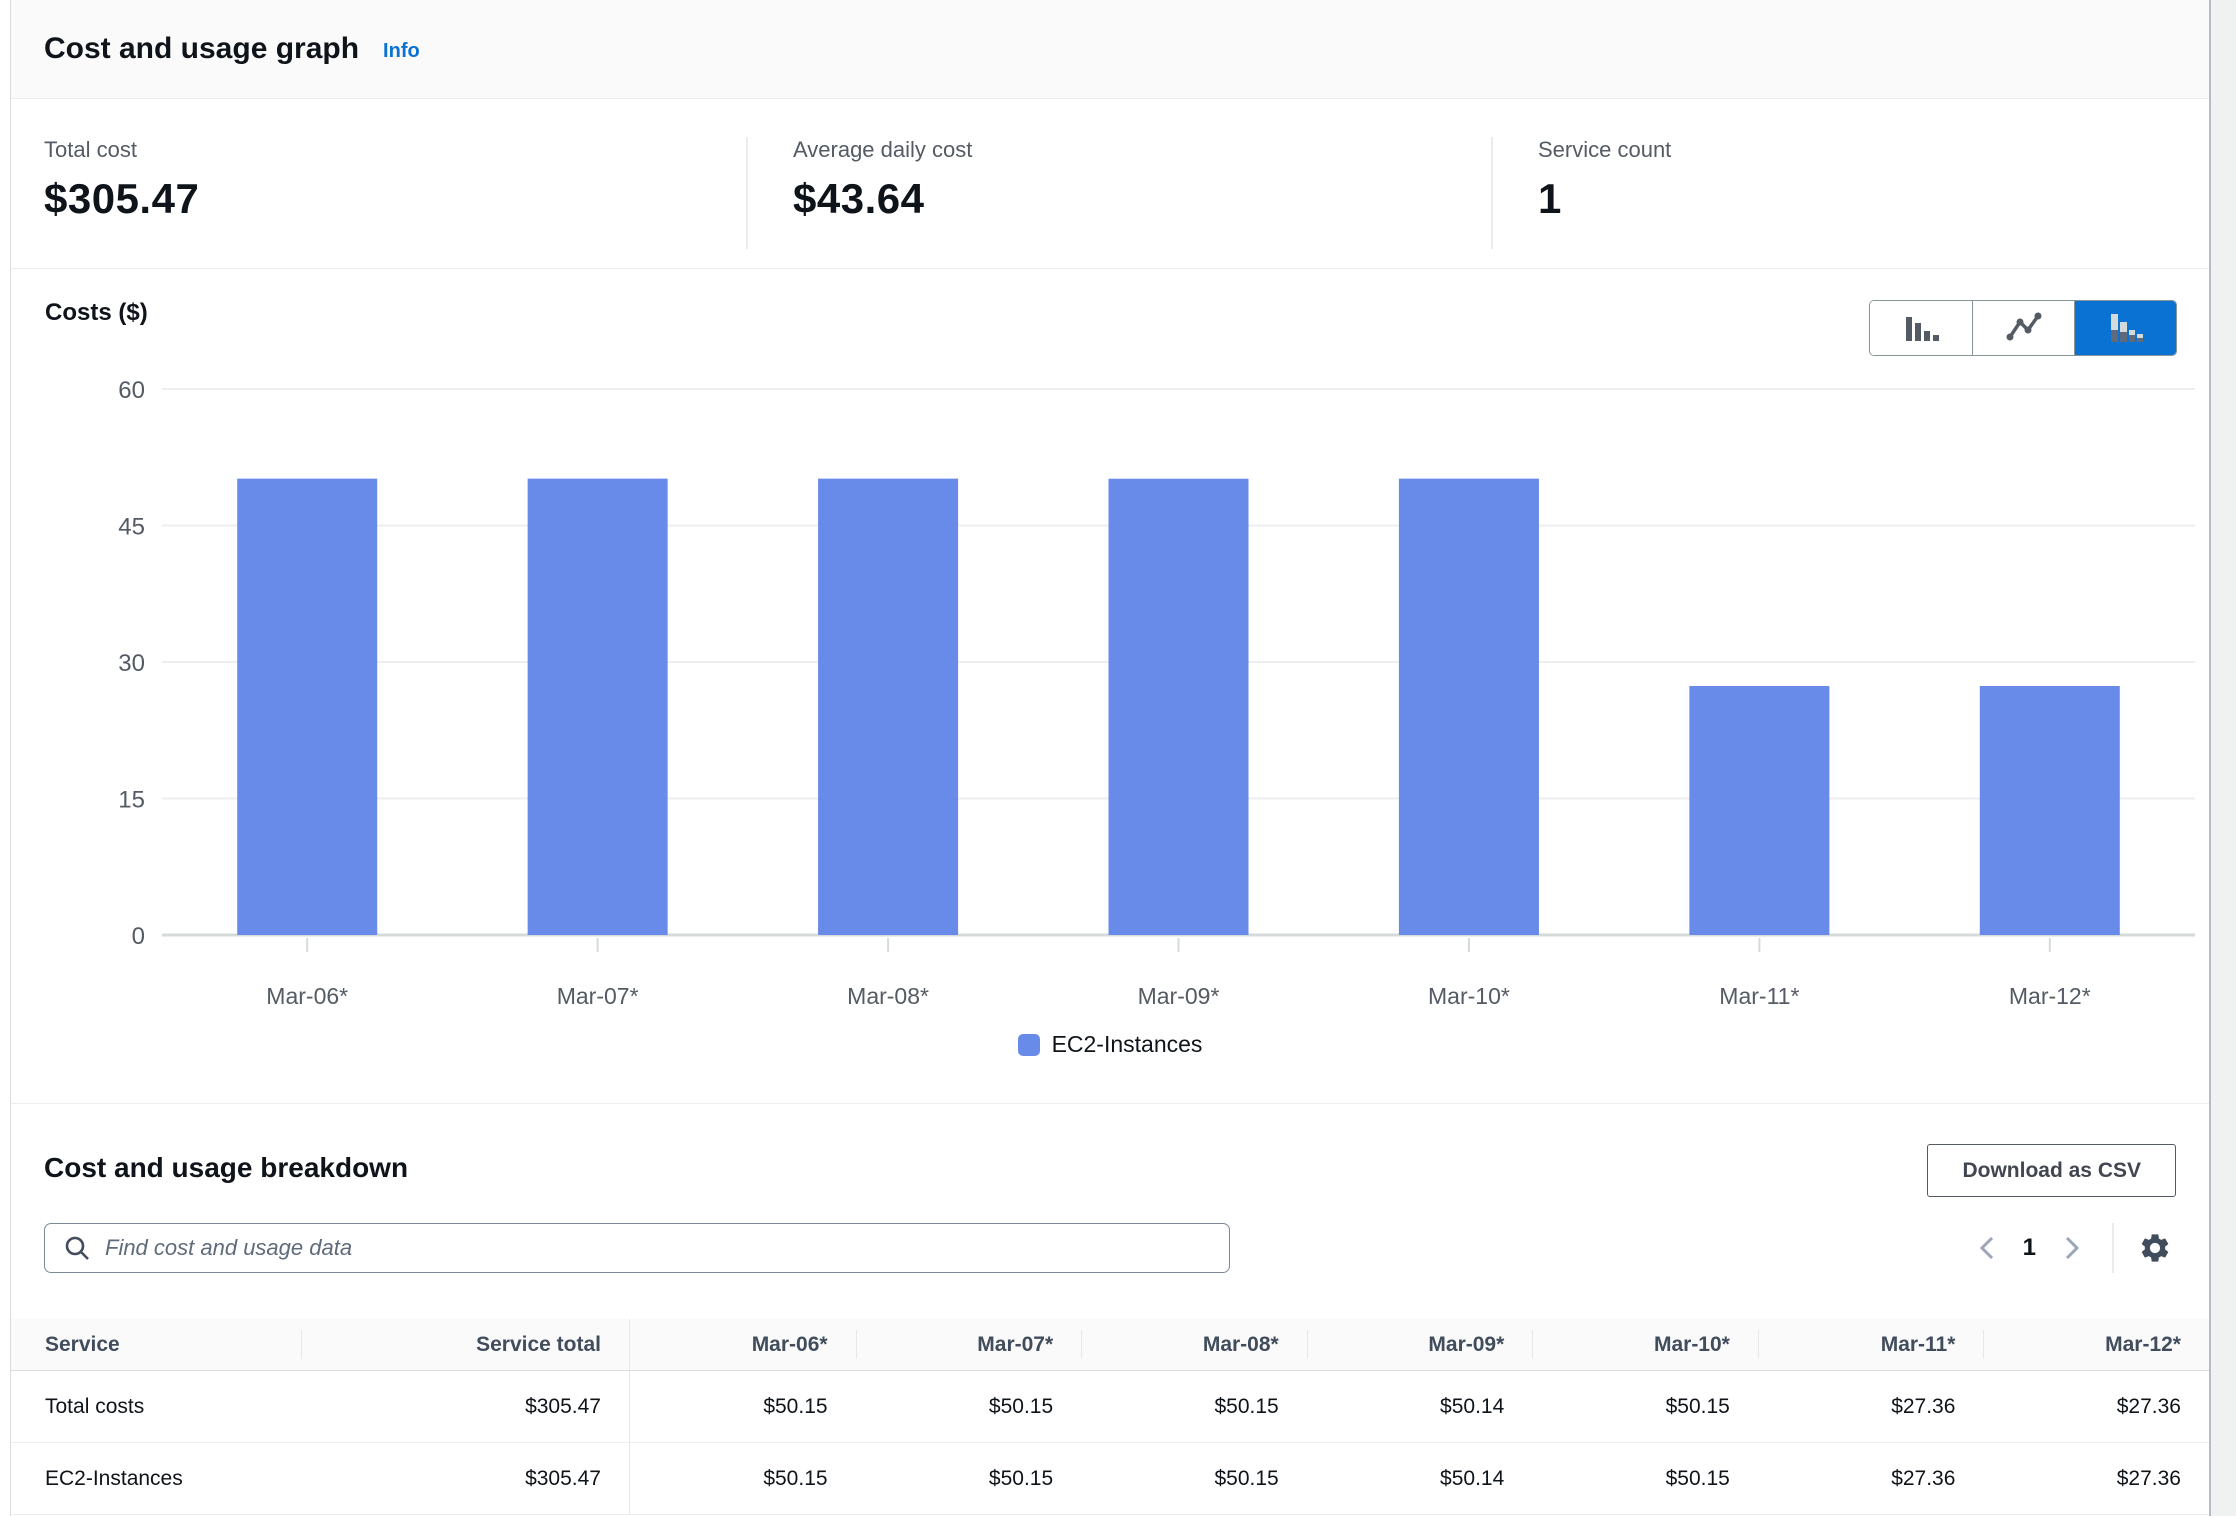 This screenshot has width=2236, height=1516. I want to click on line-chart-toggle-button, so click(2023, 328).